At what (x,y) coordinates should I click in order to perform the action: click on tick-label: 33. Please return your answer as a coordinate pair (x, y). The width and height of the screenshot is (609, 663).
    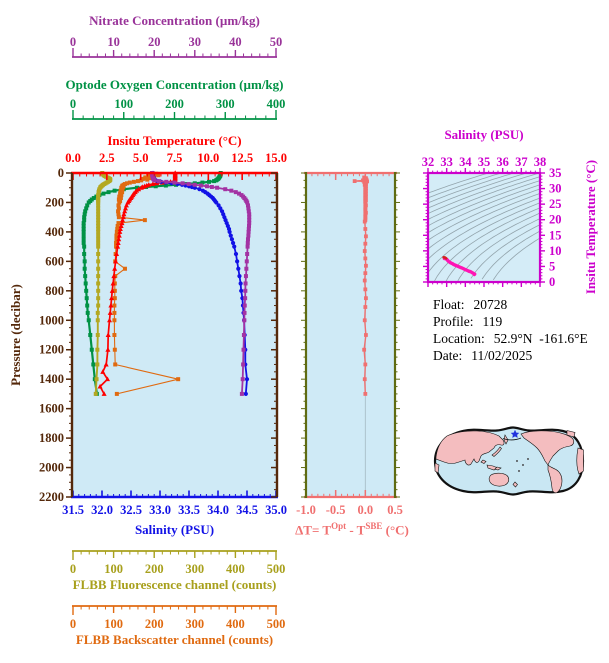
    Looking at the image, I should click on (446, 162).